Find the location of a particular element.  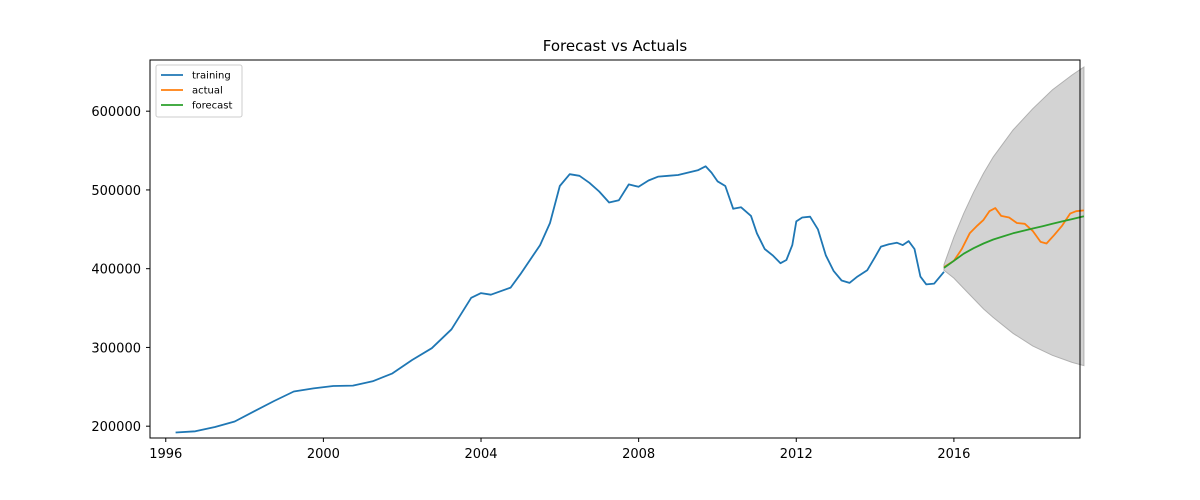

y-tick-label: 600000 is located at coordinates (116, 112).